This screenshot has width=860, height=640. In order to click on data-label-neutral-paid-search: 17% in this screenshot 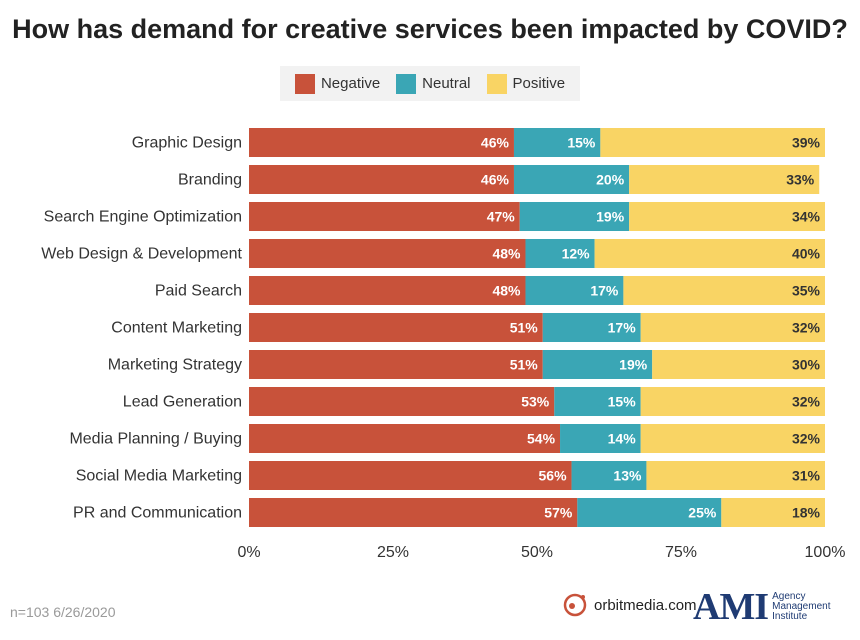, I will do `click(604, 291)`.